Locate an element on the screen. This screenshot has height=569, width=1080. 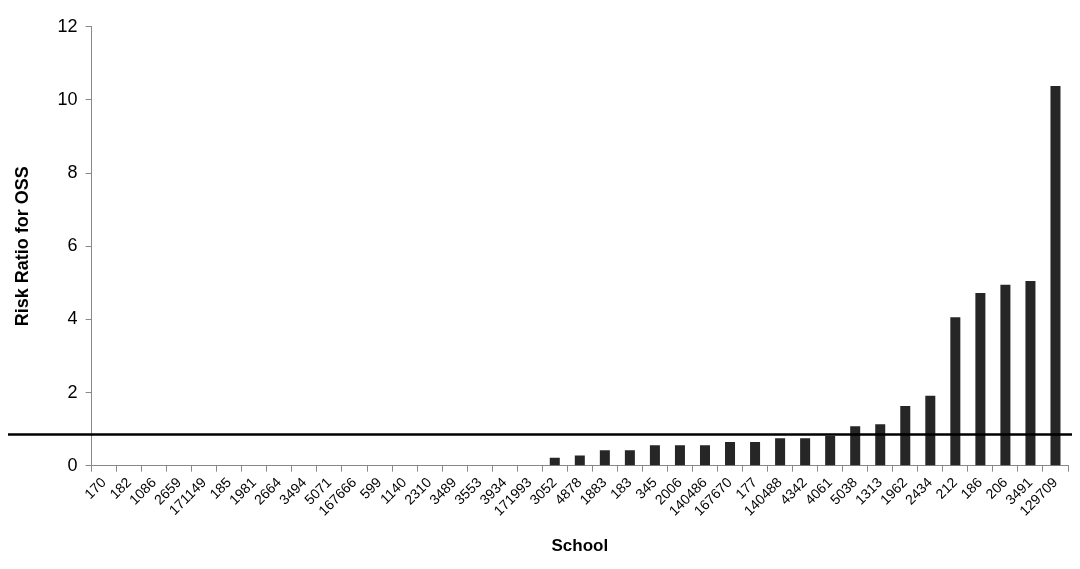
x-tick-label: 183 is located at coordinates (620, 488).